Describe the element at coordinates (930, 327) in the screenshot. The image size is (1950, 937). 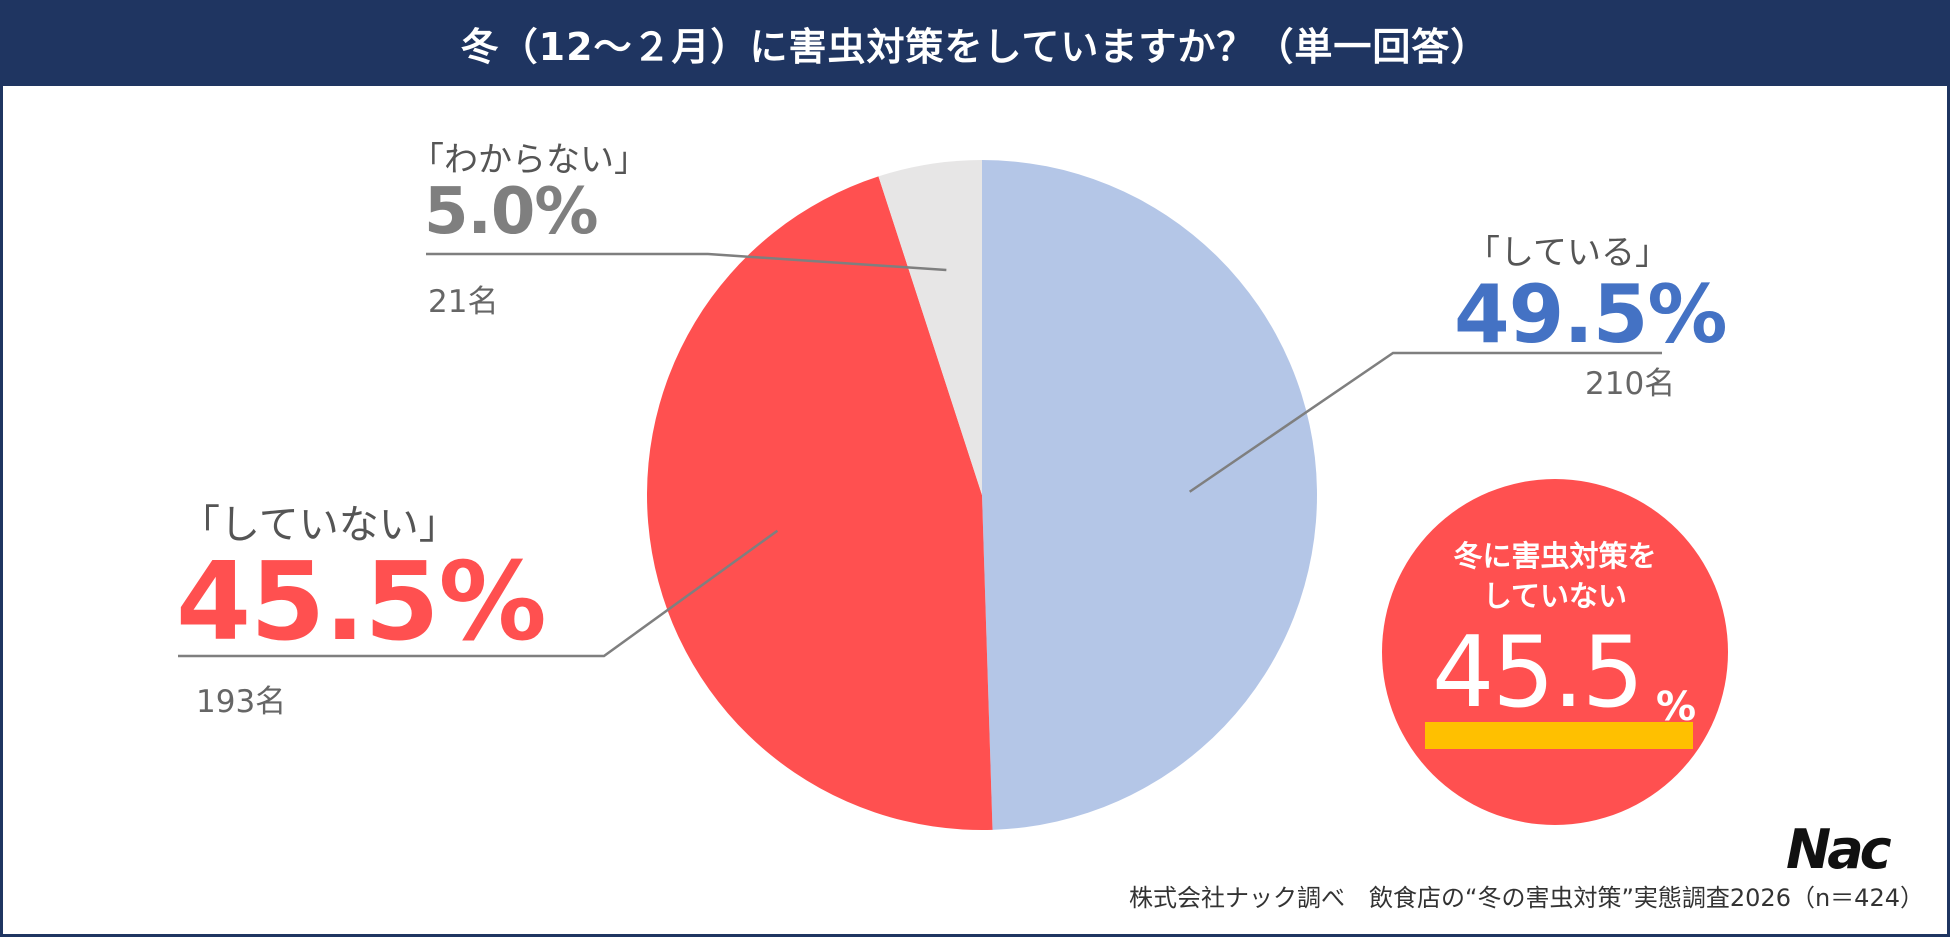
I see `pie-slice-unknown` at that location.